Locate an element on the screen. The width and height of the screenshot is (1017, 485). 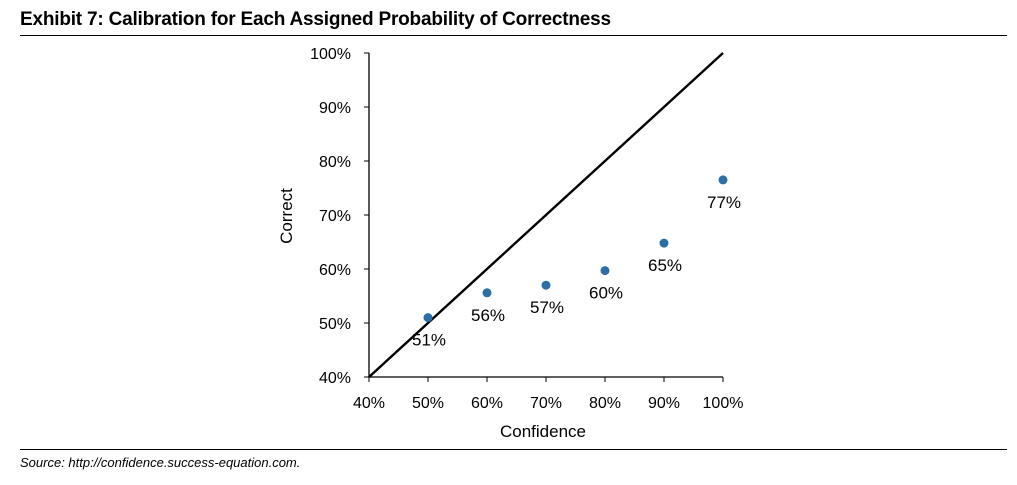
data-label: 65% is located at coordinates (665, 265).